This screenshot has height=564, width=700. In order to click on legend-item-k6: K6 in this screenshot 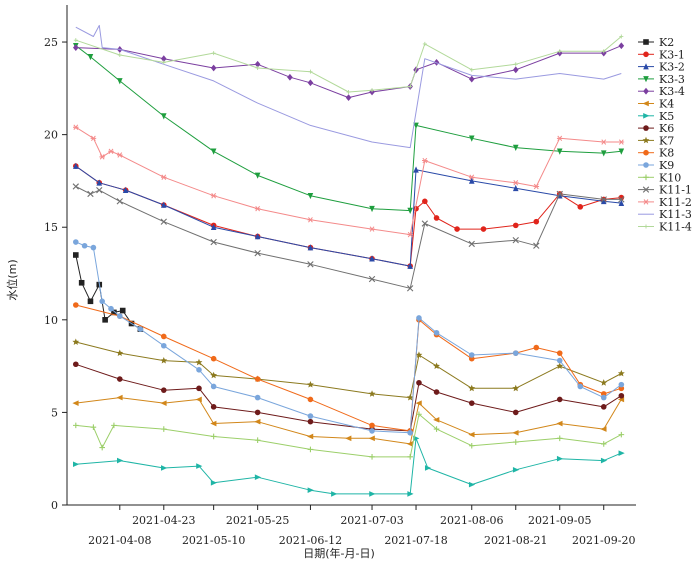, I will do `click(656, 128)`.